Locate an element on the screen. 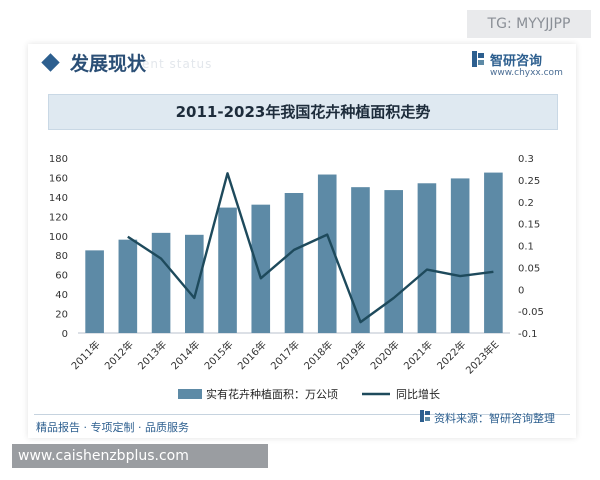  x-tick-label: 2012年 is located at coordinates (119, 355).